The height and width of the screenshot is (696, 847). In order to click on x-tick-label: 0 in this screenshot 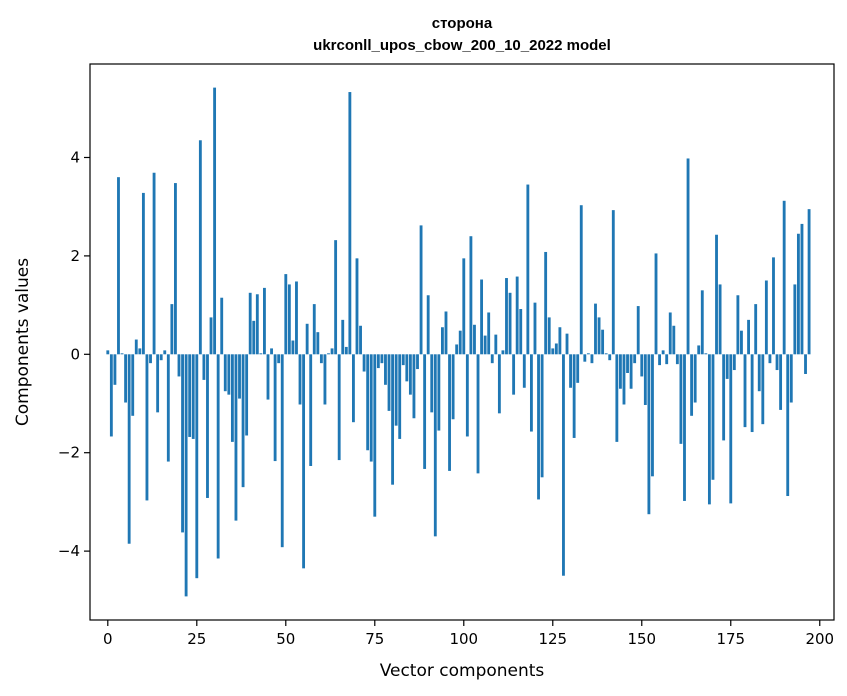, I will do `click(108, 639)`.